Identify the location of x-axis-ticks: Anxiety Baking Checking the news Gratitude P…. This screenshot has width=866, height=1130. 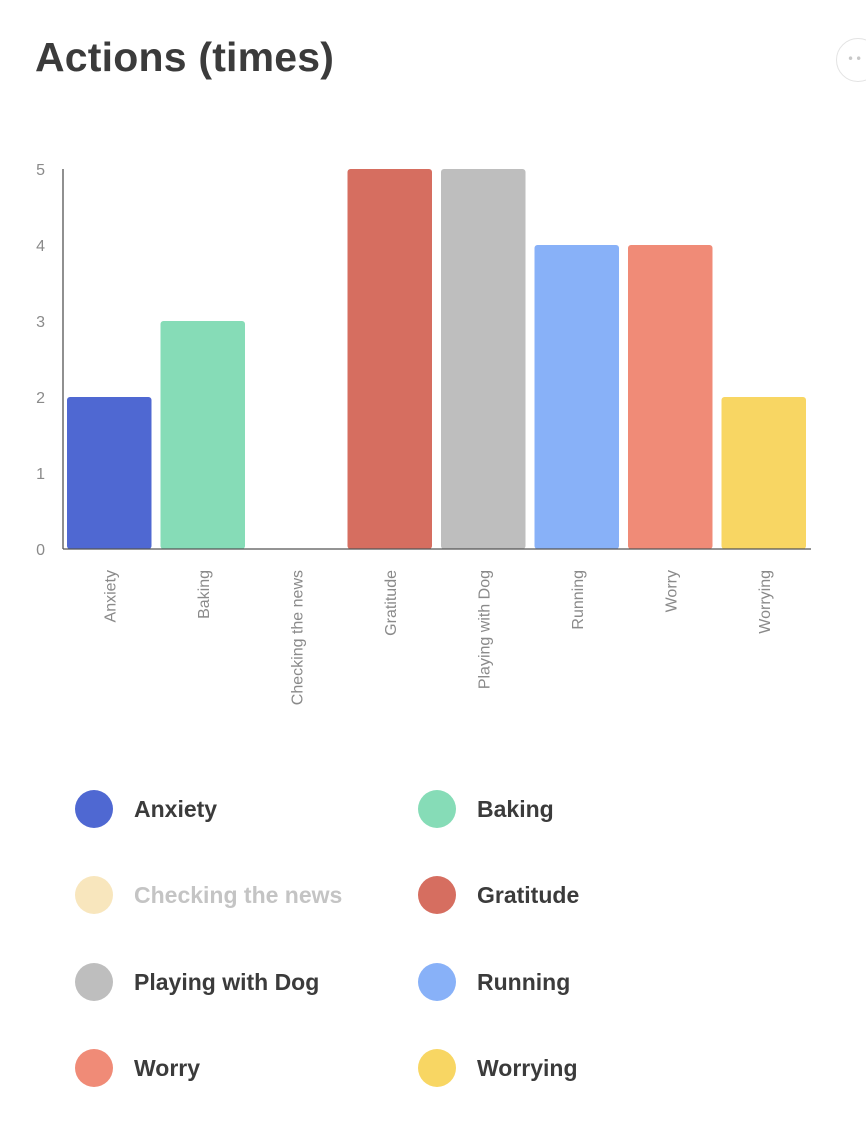
(438, 637).